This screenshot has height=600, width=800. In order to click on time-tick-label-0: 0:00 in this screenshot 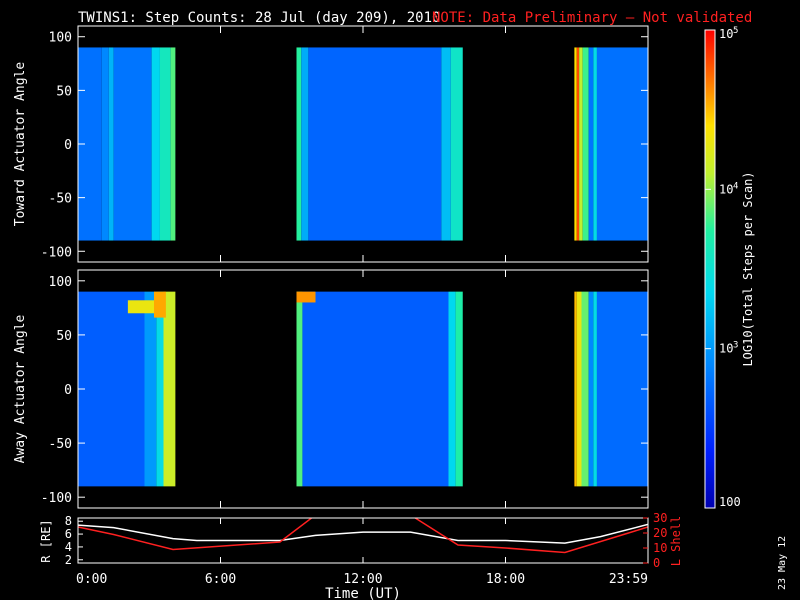, I will do `click(91, 579)`.